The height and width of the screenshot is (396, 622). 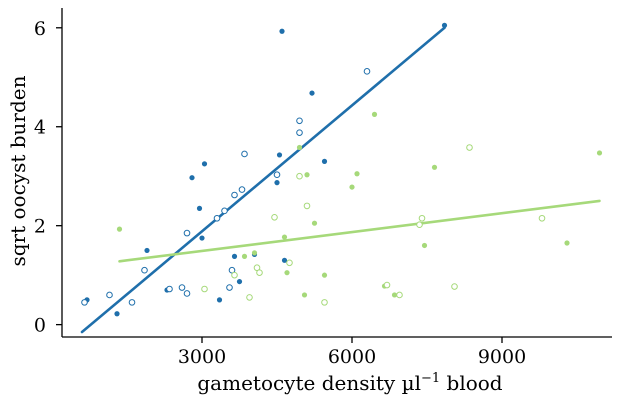 I want to click on y-tick-label: 4, so click(x=40, y=128).